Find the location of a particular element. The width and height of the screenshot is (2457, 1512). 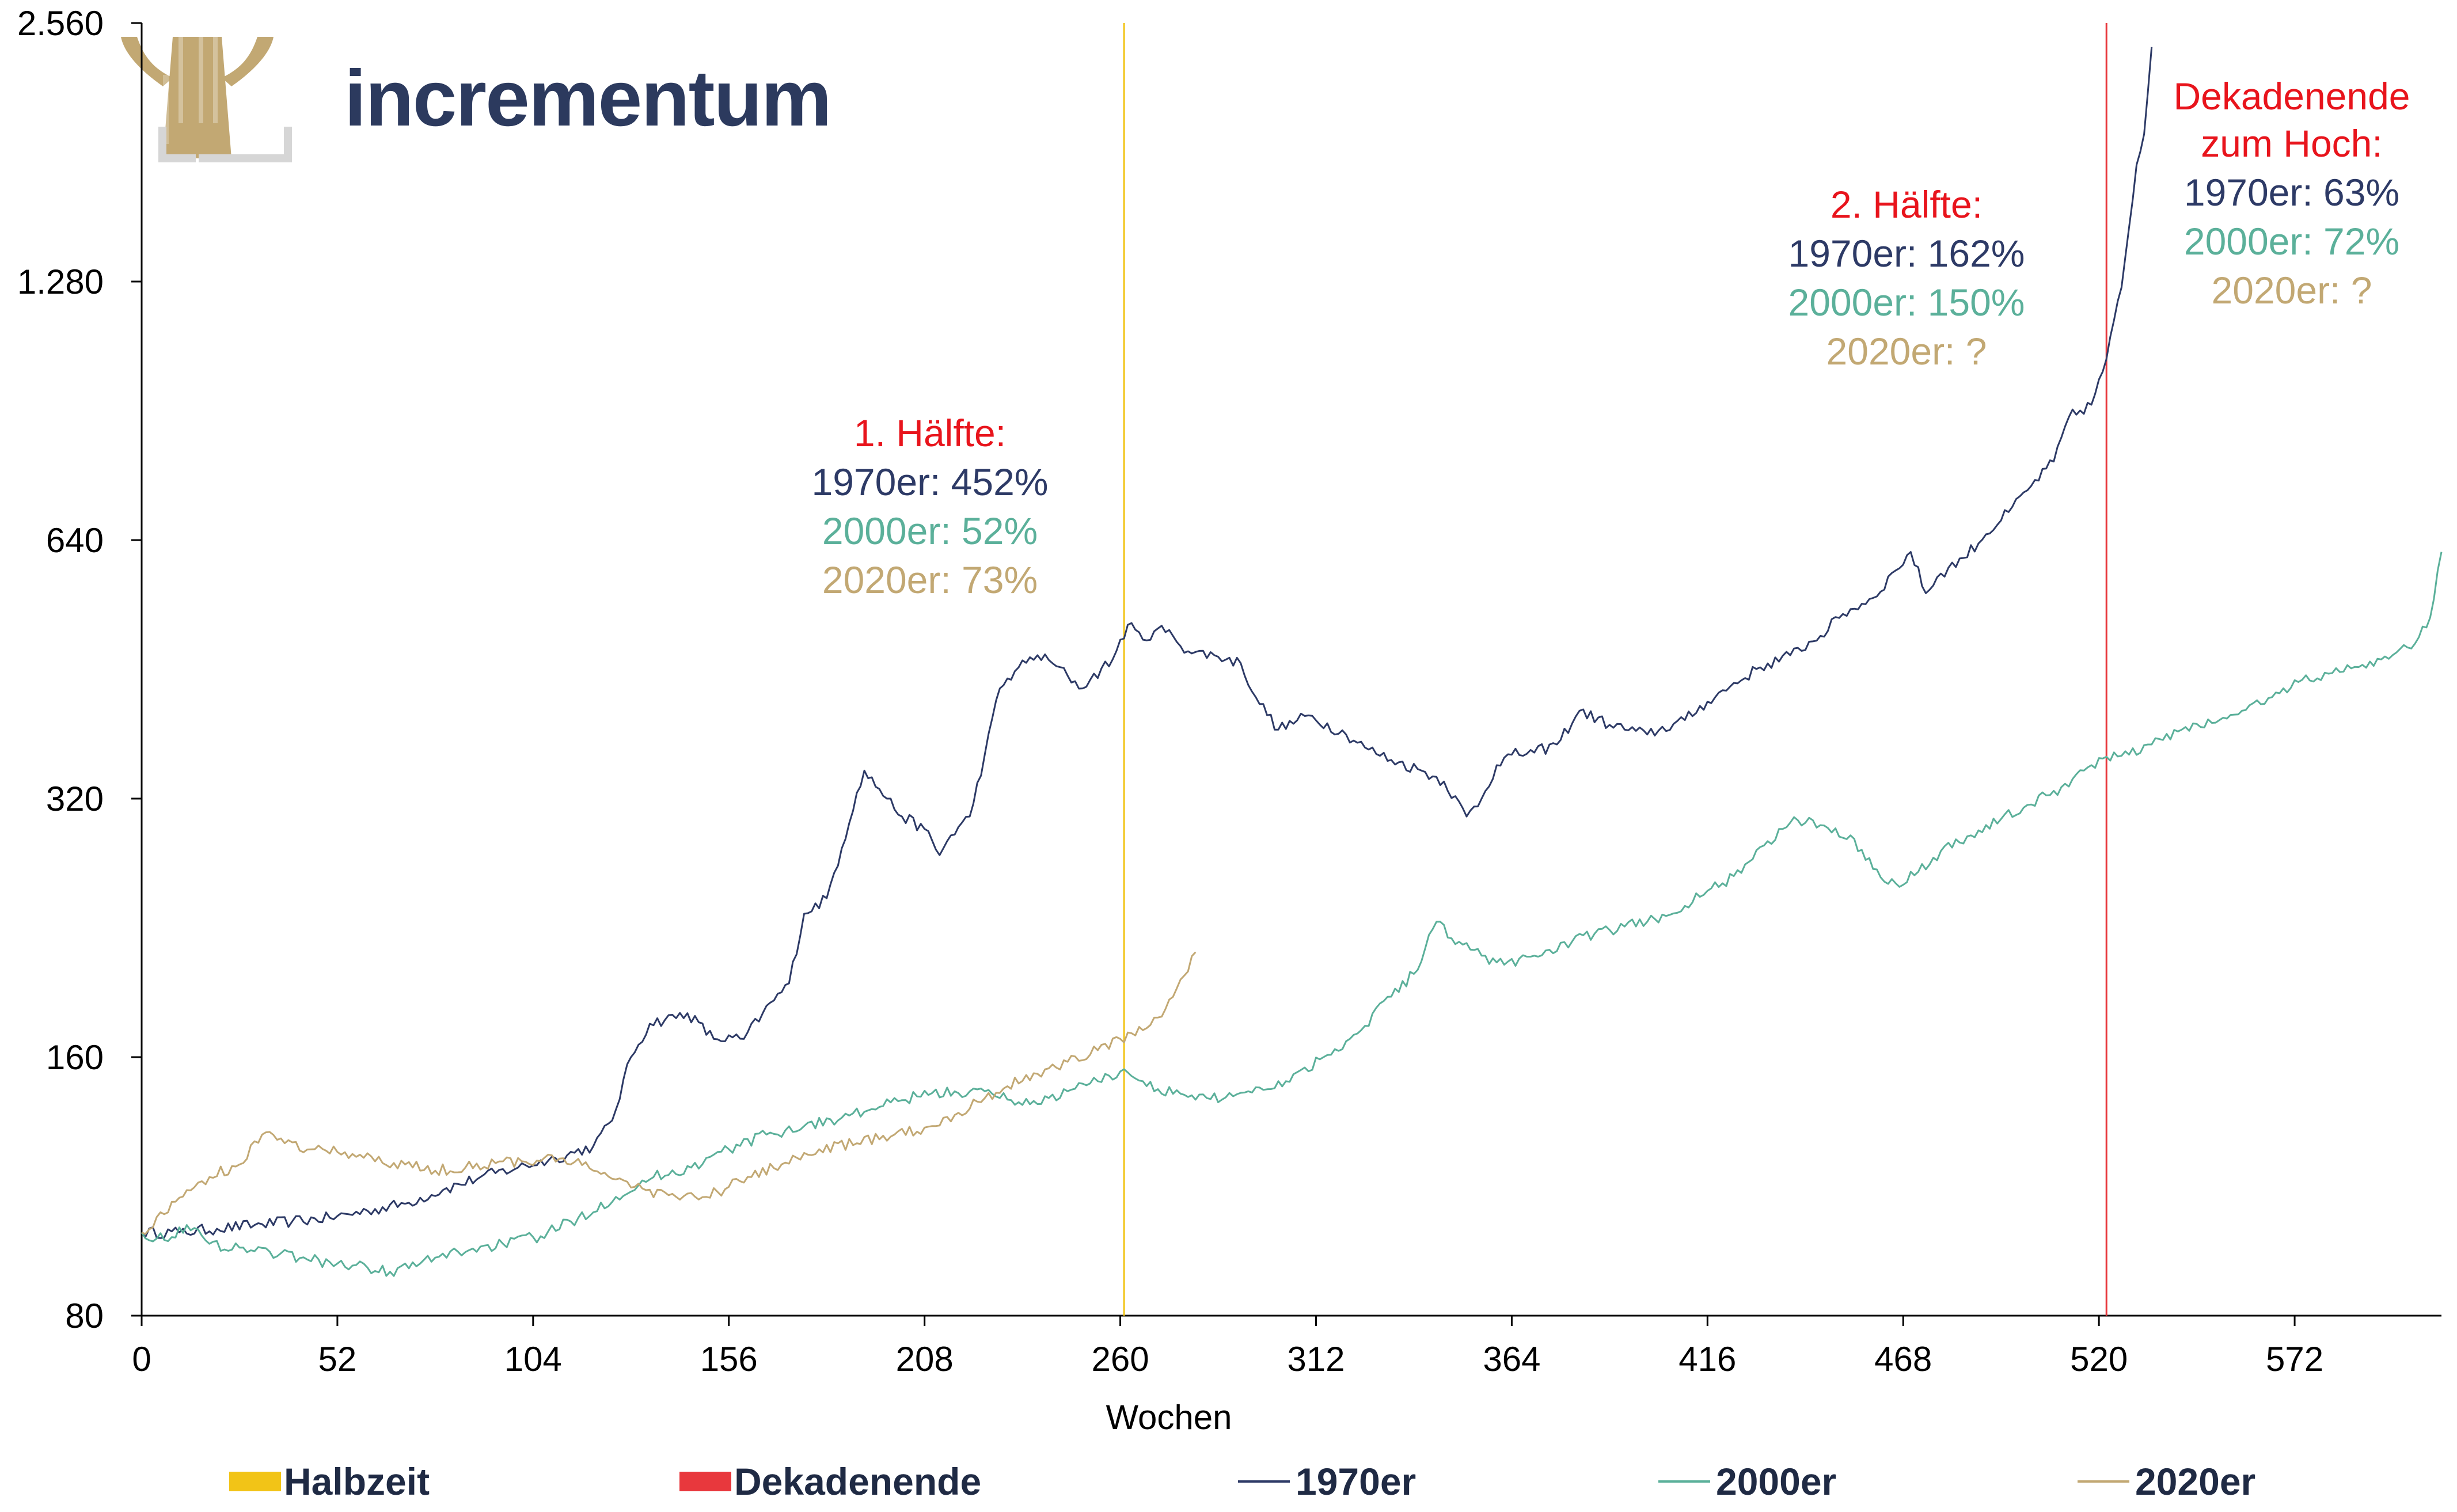

legend-item-dekadenende: Dekadenende is located at coordinates (830, 1481).